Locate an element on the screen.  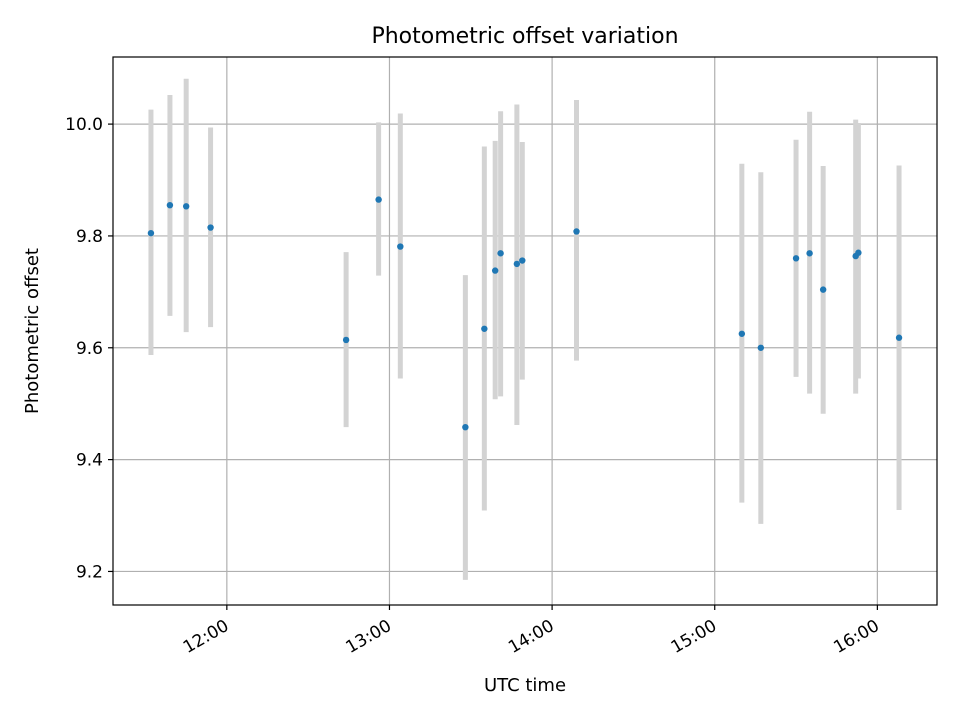
y-tick-label: 9.6 is located at coordinates (89, 349).